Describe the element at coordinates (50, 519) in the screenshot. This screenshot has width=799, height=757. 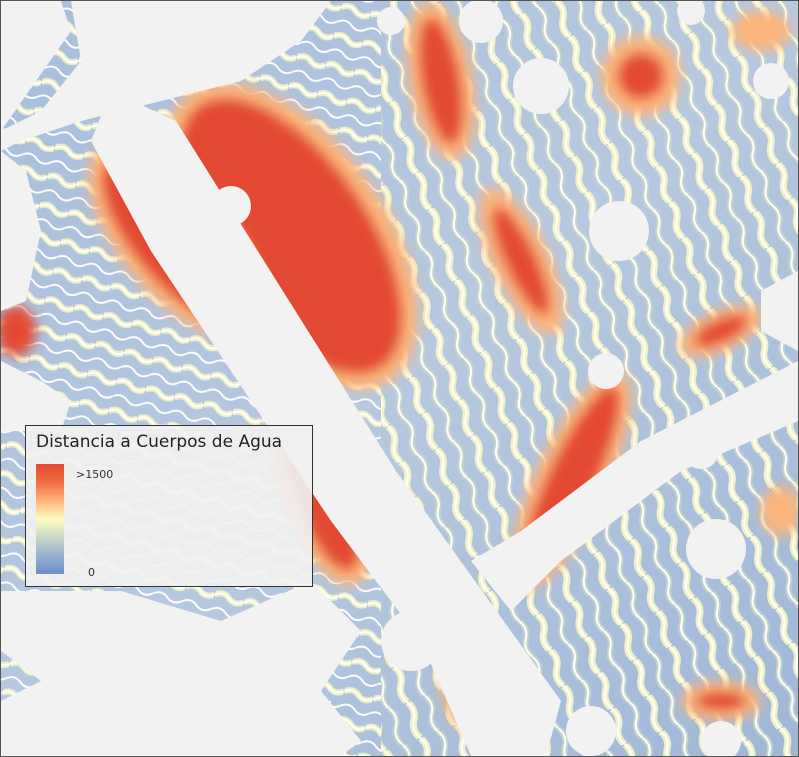
I see `legend-color-ramp` at that location.